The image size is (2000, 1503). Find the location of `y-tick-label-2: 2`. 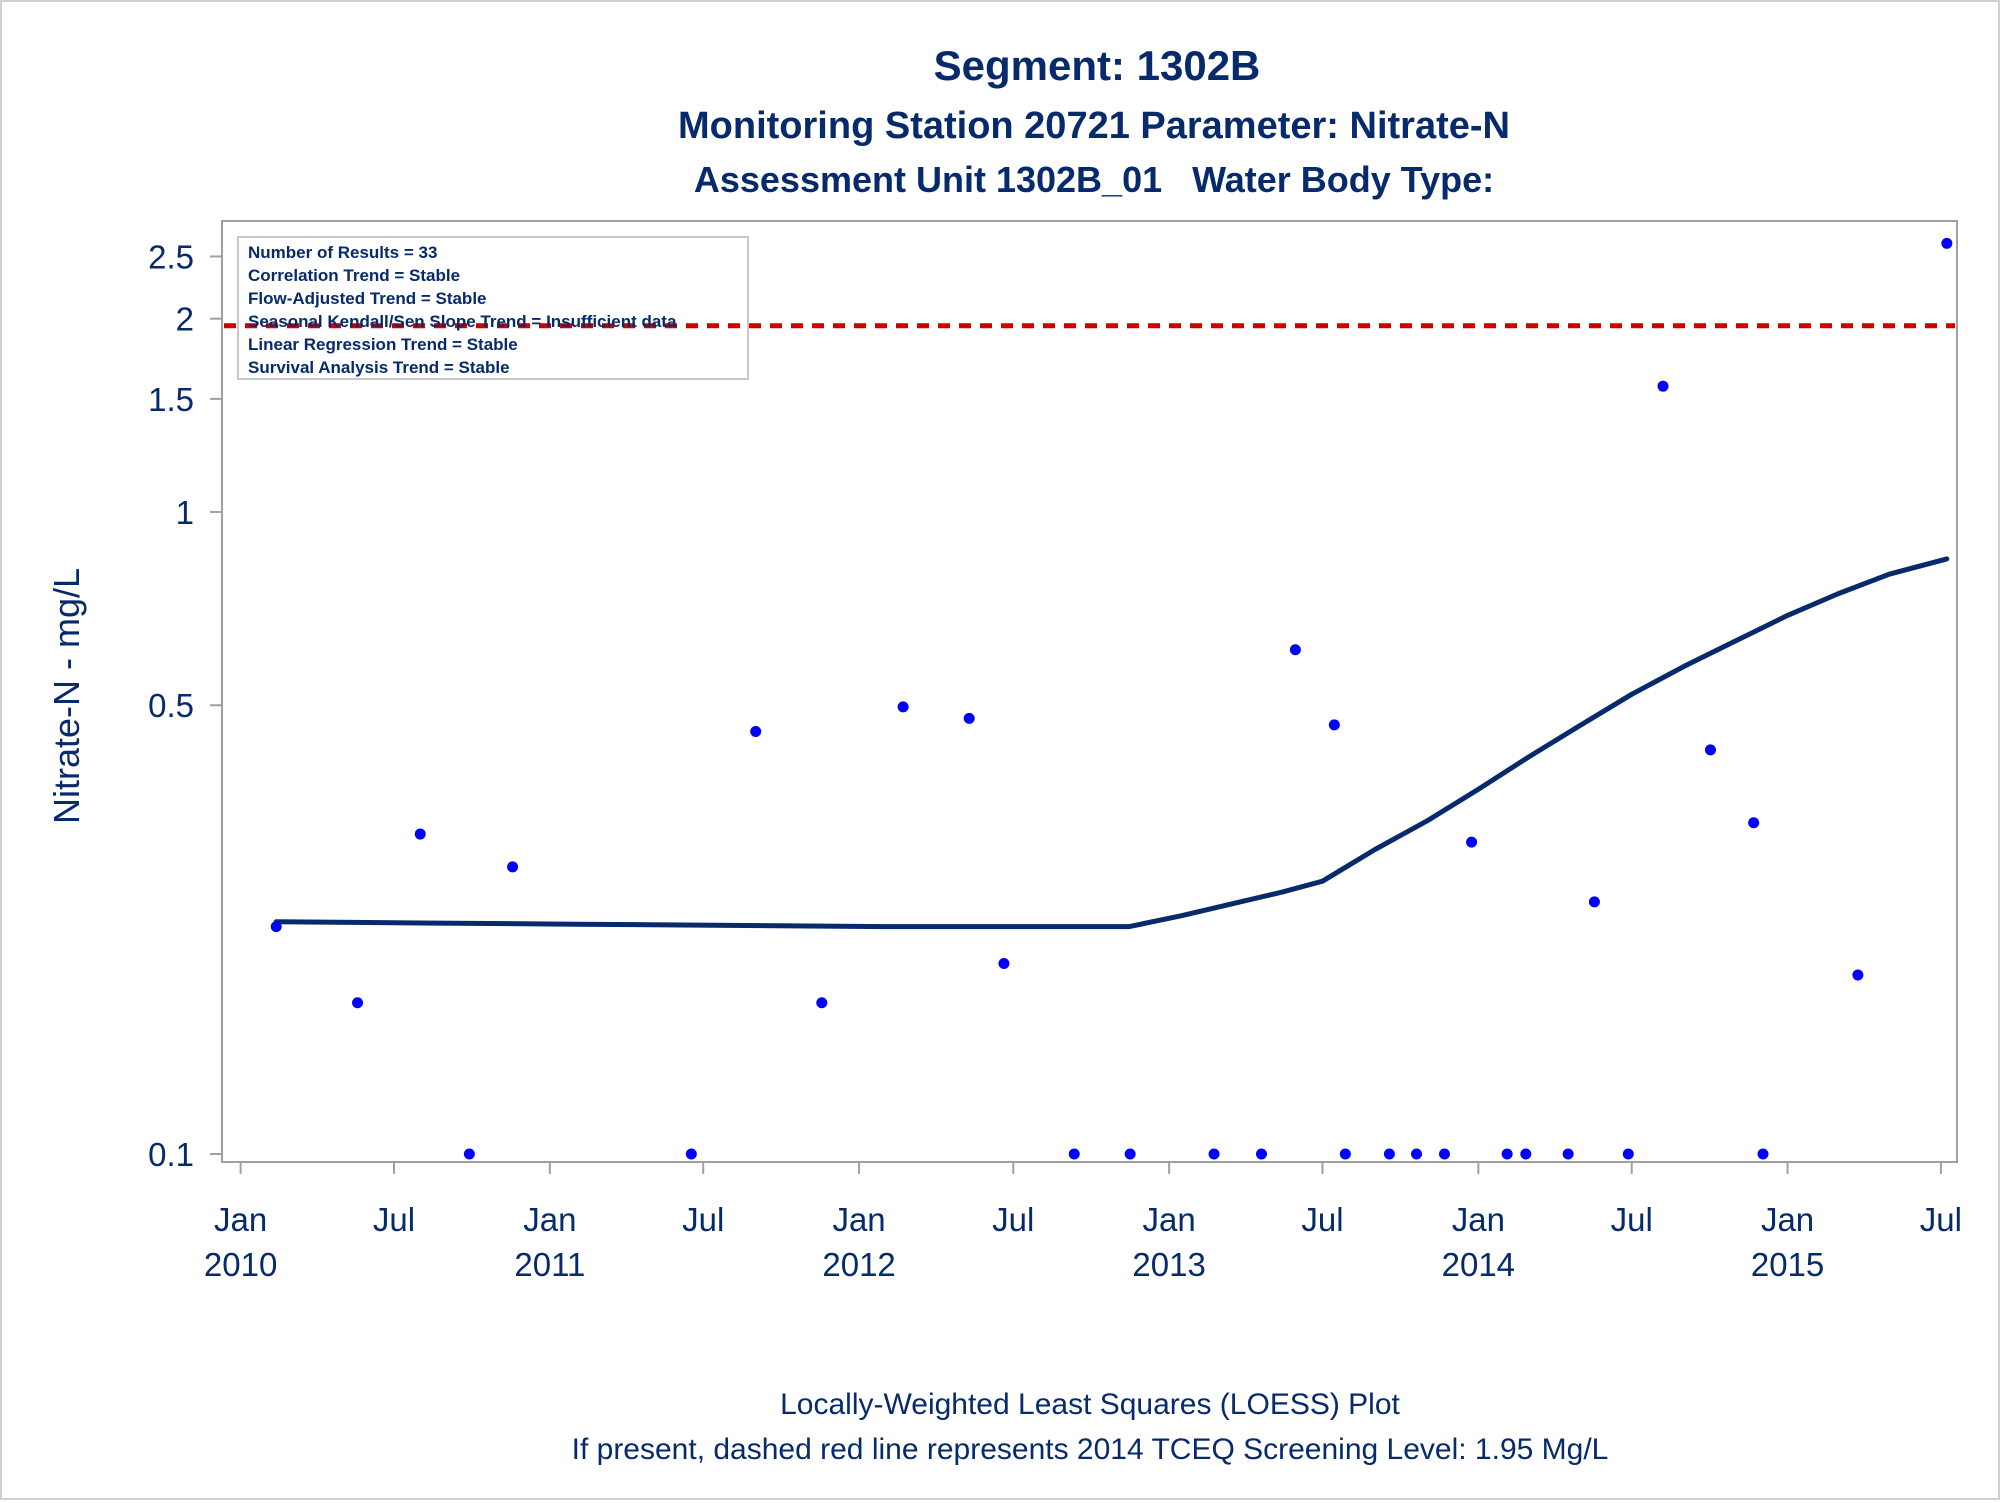

y-tick-label-2: 2 is located at coordinates (185, 319).